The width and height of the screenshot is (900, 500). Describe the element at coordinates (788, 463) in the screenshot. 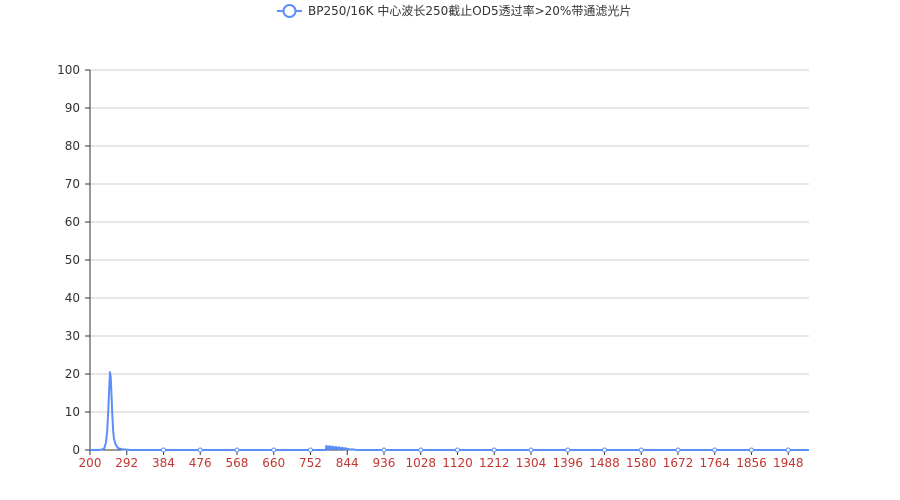

I see `x-tick-label: 1948` at that location.